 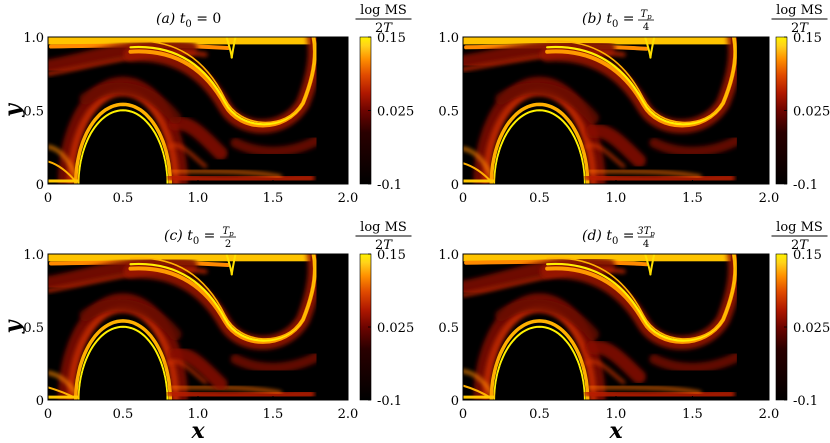 What do you see at coordinates (13, 110) in the screenshot?
I see `y-axis-label: y` at bounding box center [13, 110].